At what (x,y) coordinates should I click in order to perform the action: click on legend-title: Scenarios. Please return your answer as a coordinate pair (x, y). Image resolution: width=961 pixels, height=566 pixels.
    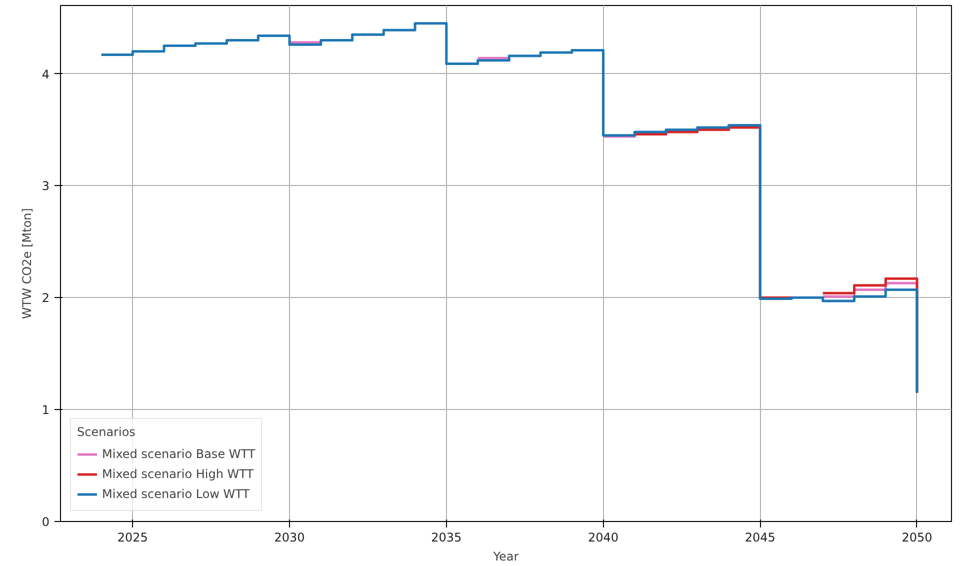
    Looking at the image, I should click on (106, 432).